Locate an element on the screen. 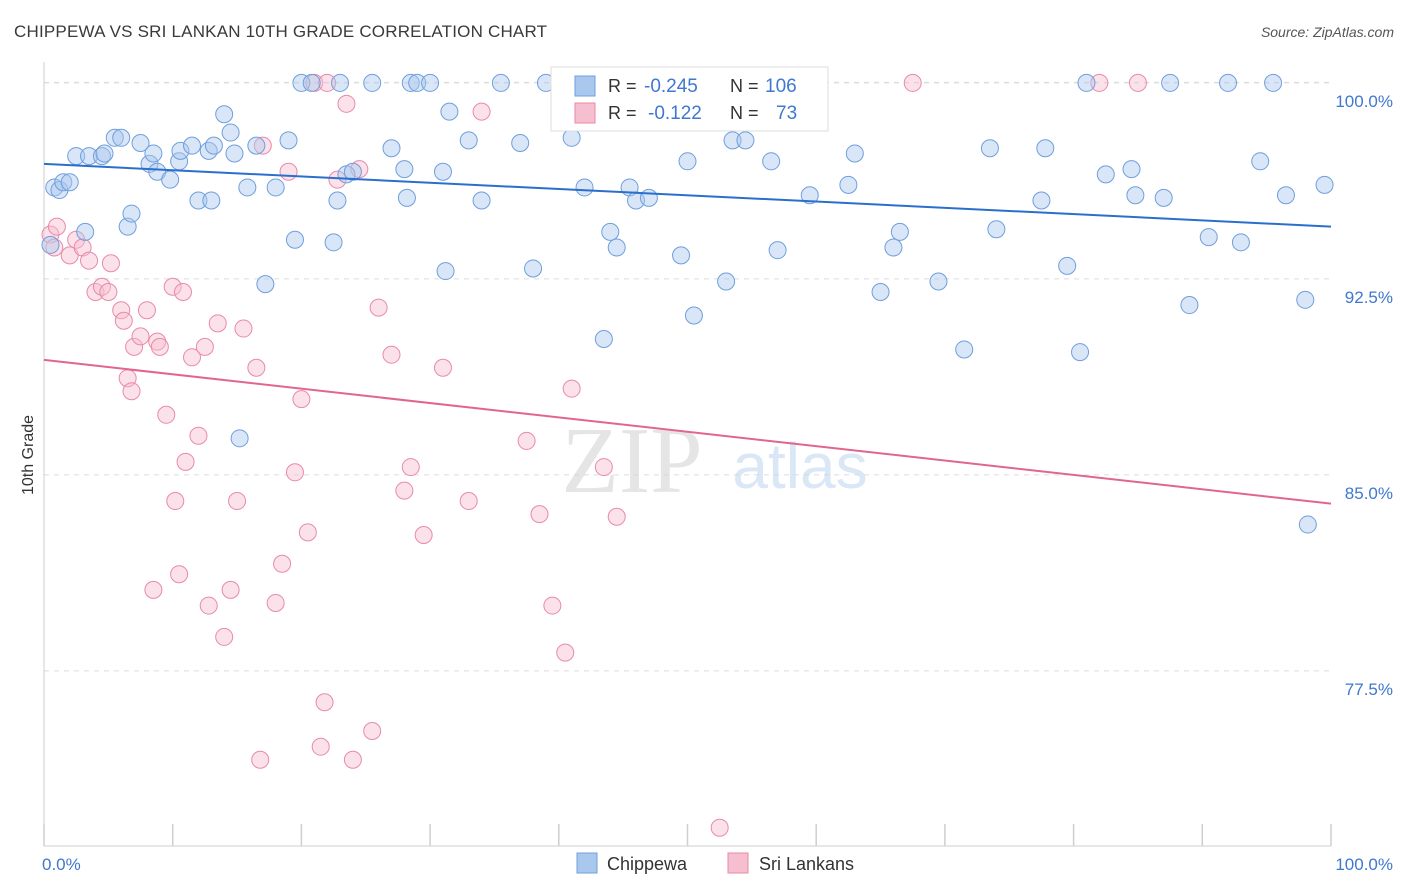  stats-blue-r-label: R = is located at coordinates (622, 86).